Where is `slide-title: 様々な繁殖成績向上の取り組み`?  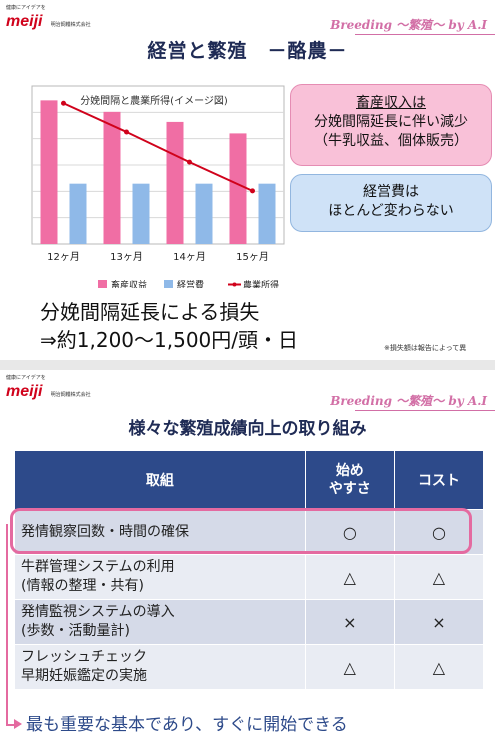
slide-title: 様々な繁殖成績向上の取り組み is located at coordinates (247, 429).